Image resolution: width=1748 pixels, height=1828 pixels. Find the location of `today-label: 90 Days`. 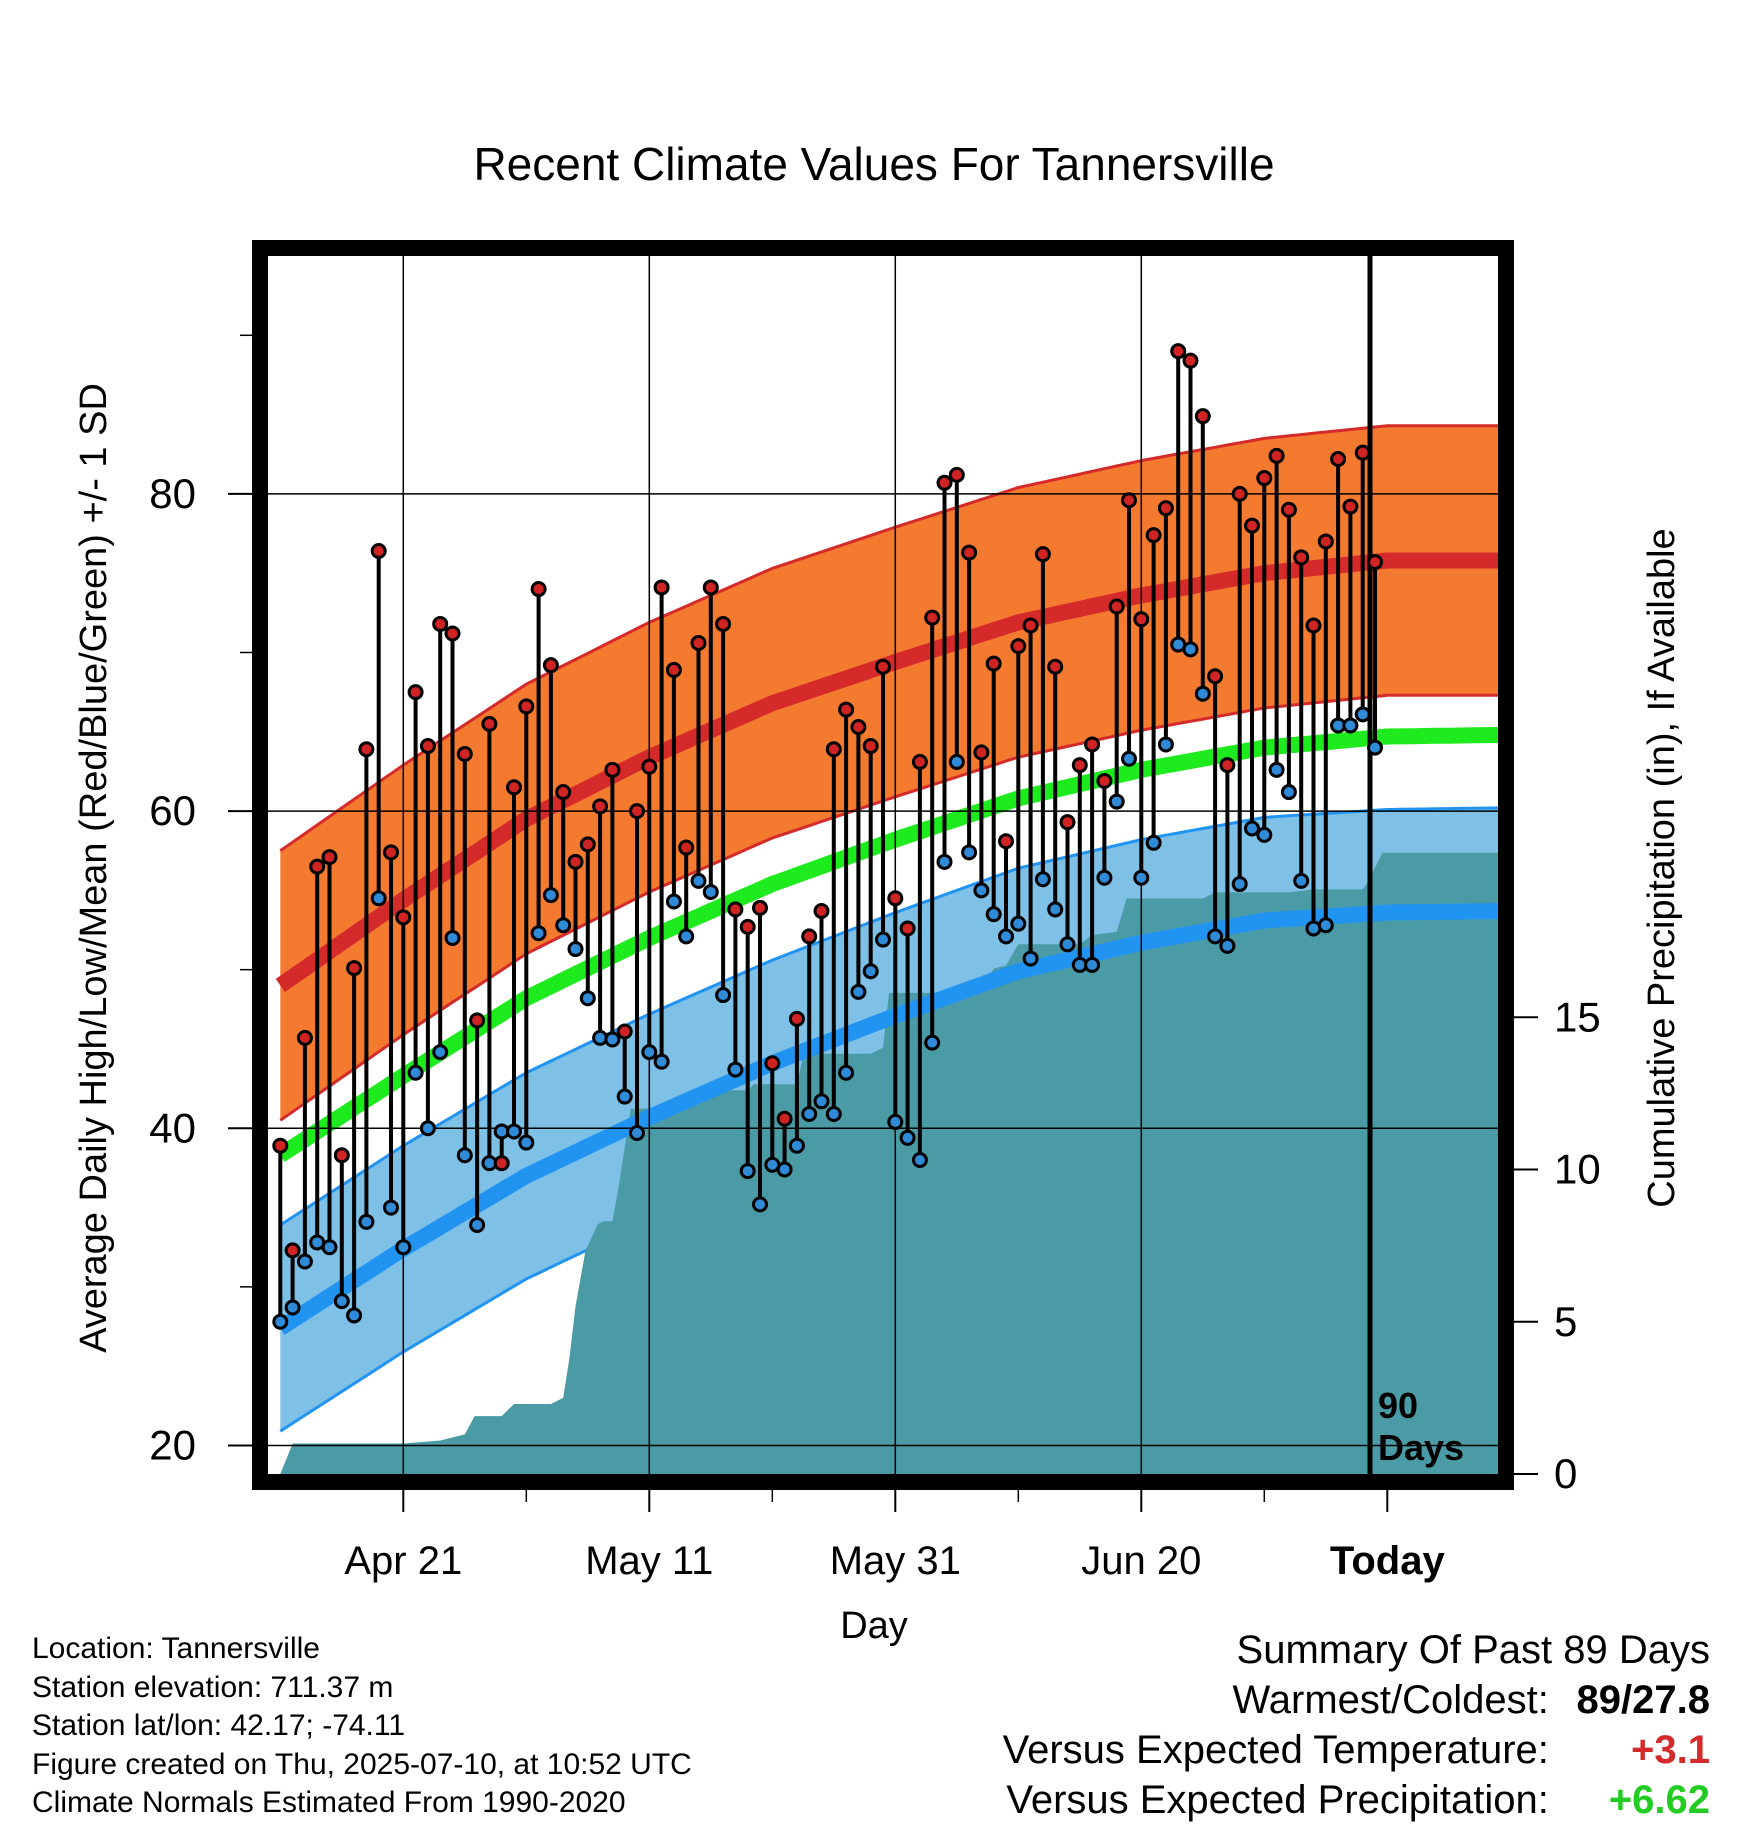

today-label: 90 Days is located at coordinates (1421, 1426).